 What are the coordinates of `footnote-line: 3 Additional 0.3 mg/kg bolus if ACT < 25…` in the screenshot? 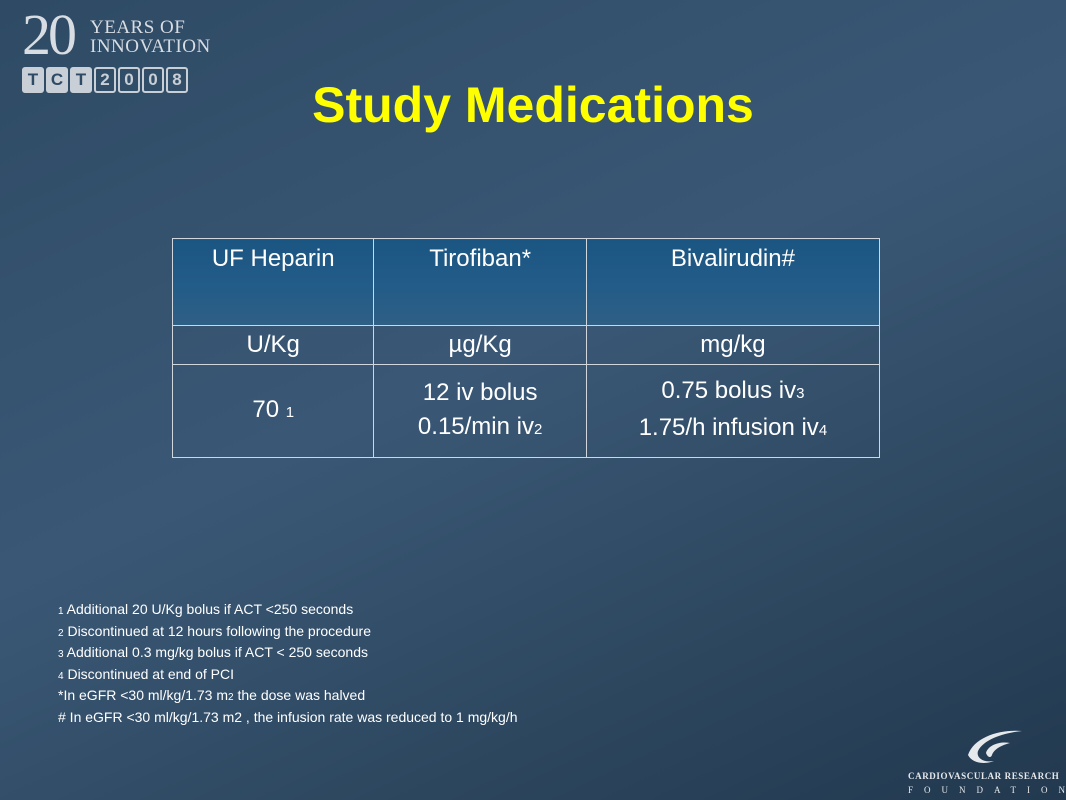 It's located at (288, 654).